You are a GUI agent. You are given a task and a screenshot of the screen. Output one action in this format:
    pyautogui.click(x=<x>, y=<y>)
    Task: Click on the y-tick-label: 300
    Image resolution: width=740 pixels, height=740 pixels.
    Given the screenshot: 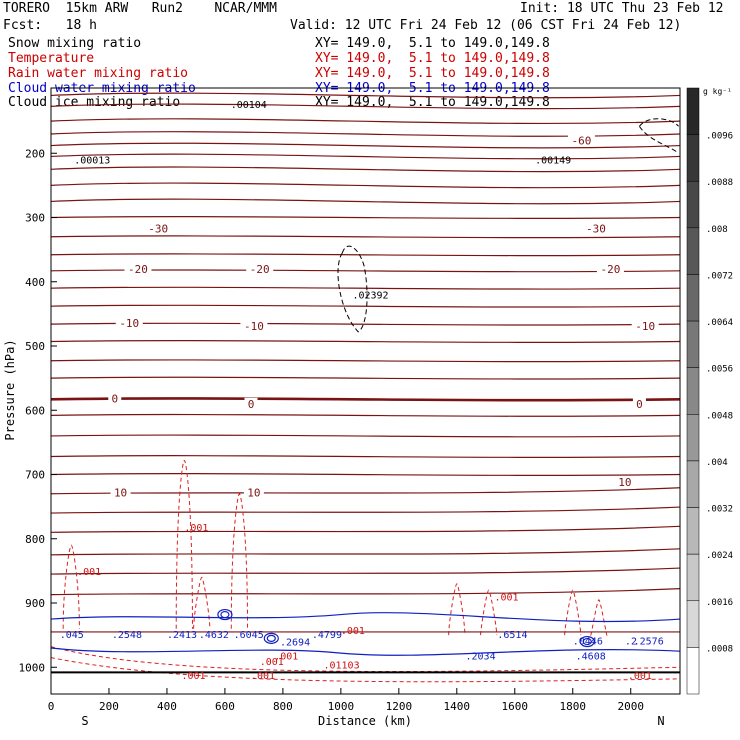 What is the action you would take?
    pyautogui.click(x=35, y=218)
    